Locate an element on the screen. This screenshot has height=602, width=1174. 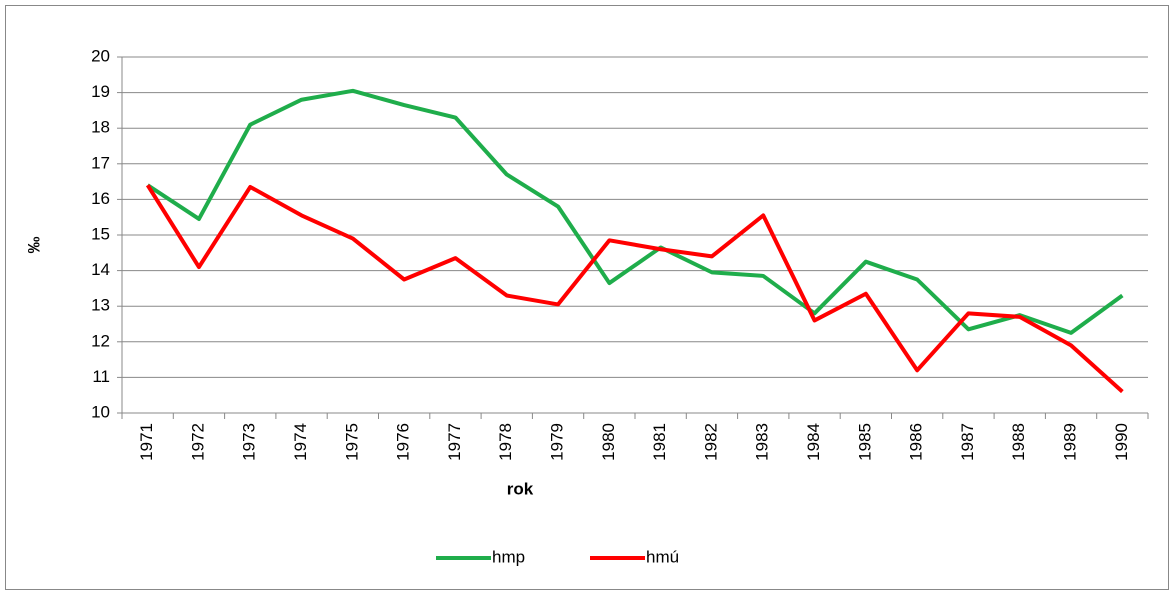
y-tick-label: 18 is located at coordinates (100, 127).